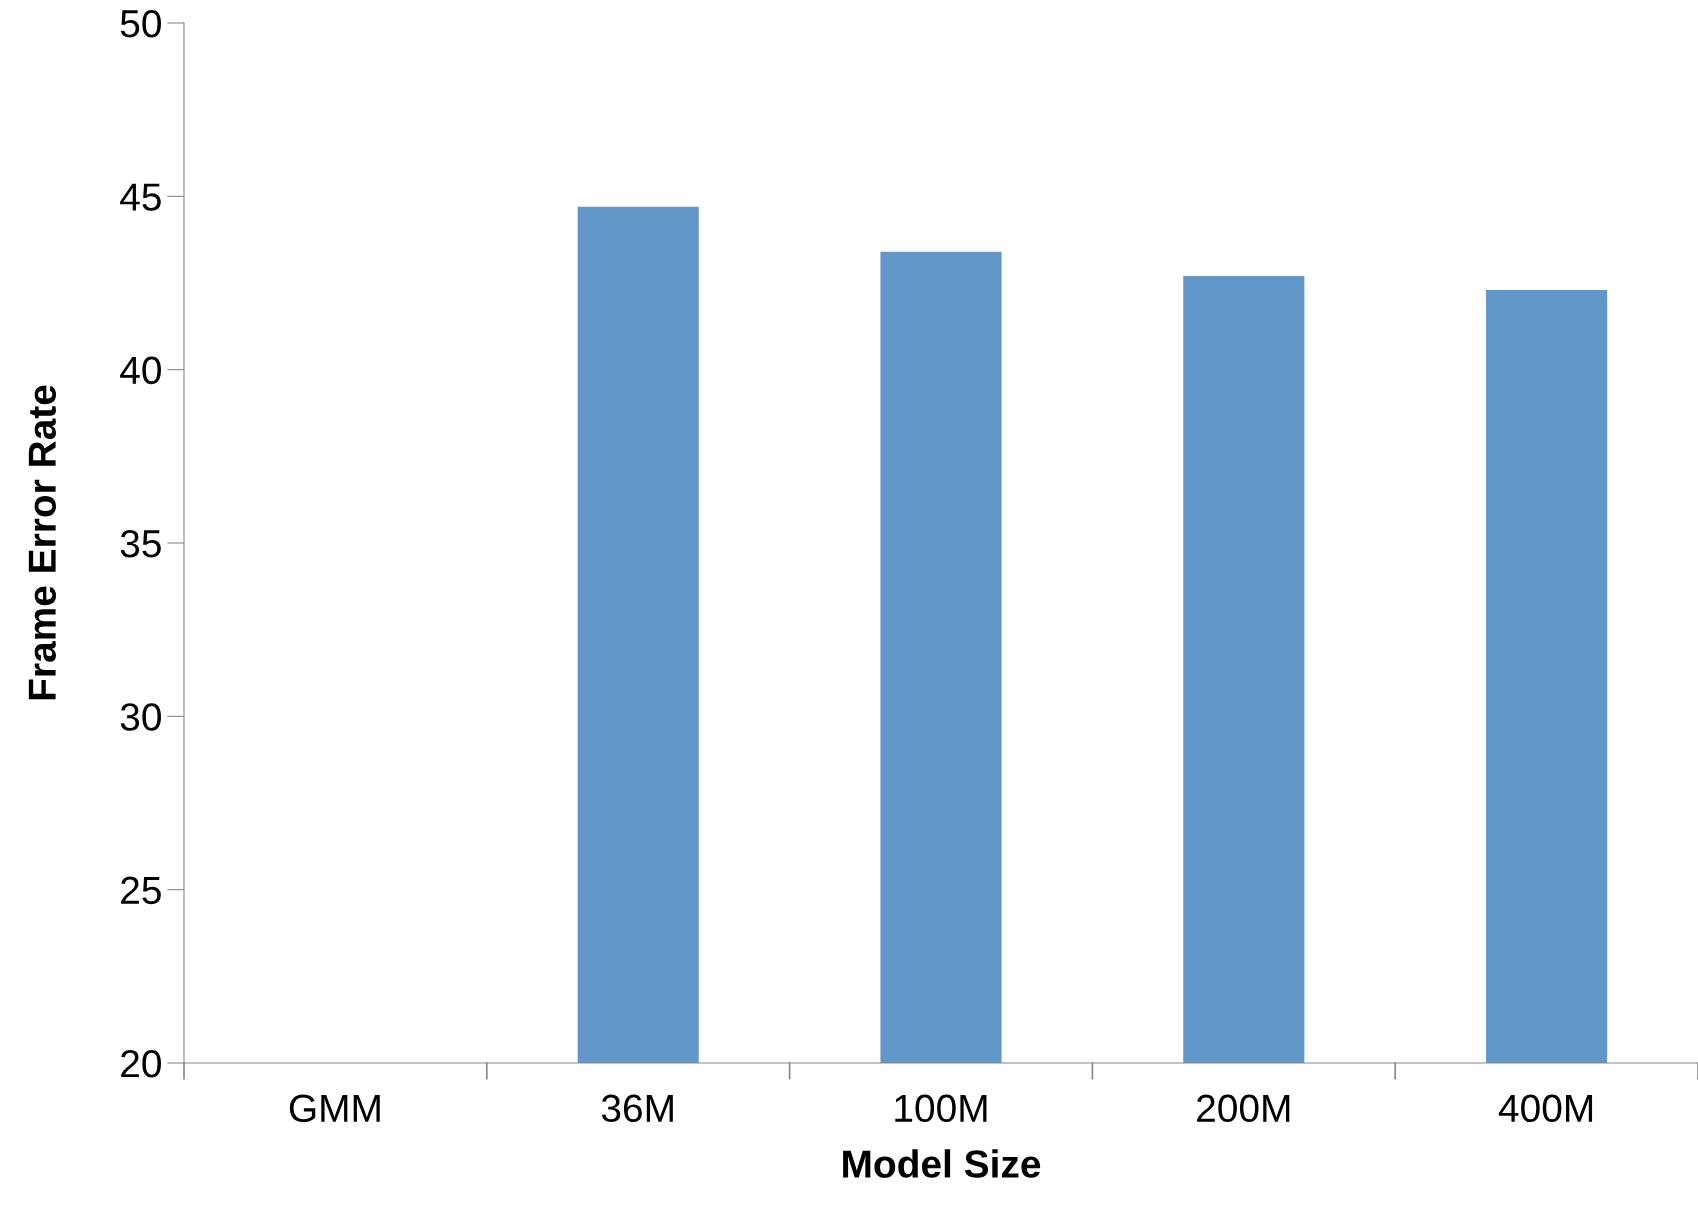  Describe the element at coordinates (140, 717) in the screenshot. I see `y-tick-label: 30` at that location.